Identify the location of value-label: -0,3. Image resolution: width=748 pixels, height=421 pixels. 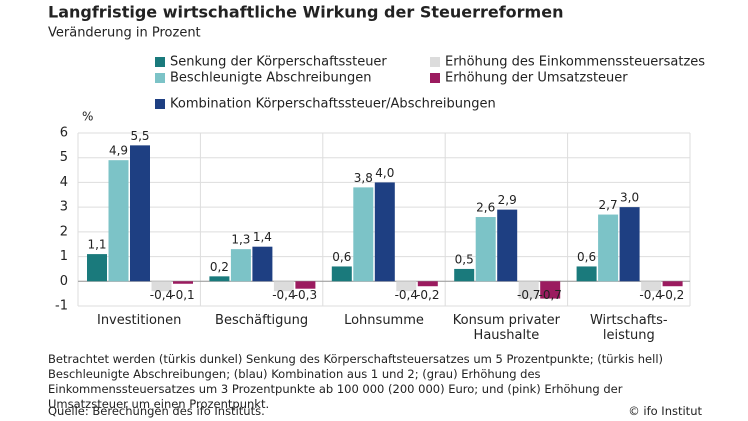
(305, 295).